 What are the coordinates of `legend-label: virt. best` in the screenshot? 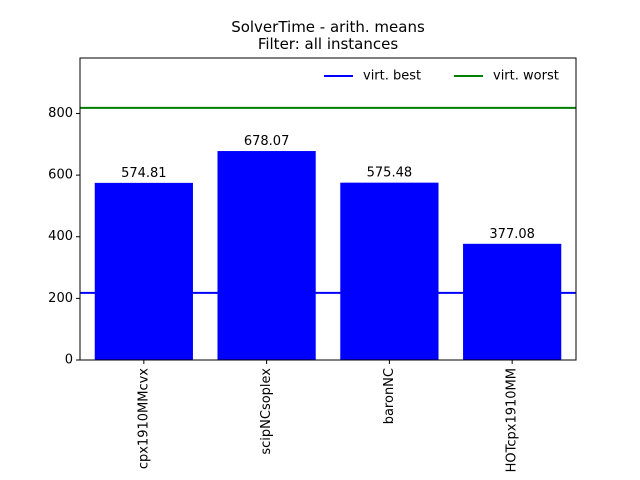 It's located at (392, 76).